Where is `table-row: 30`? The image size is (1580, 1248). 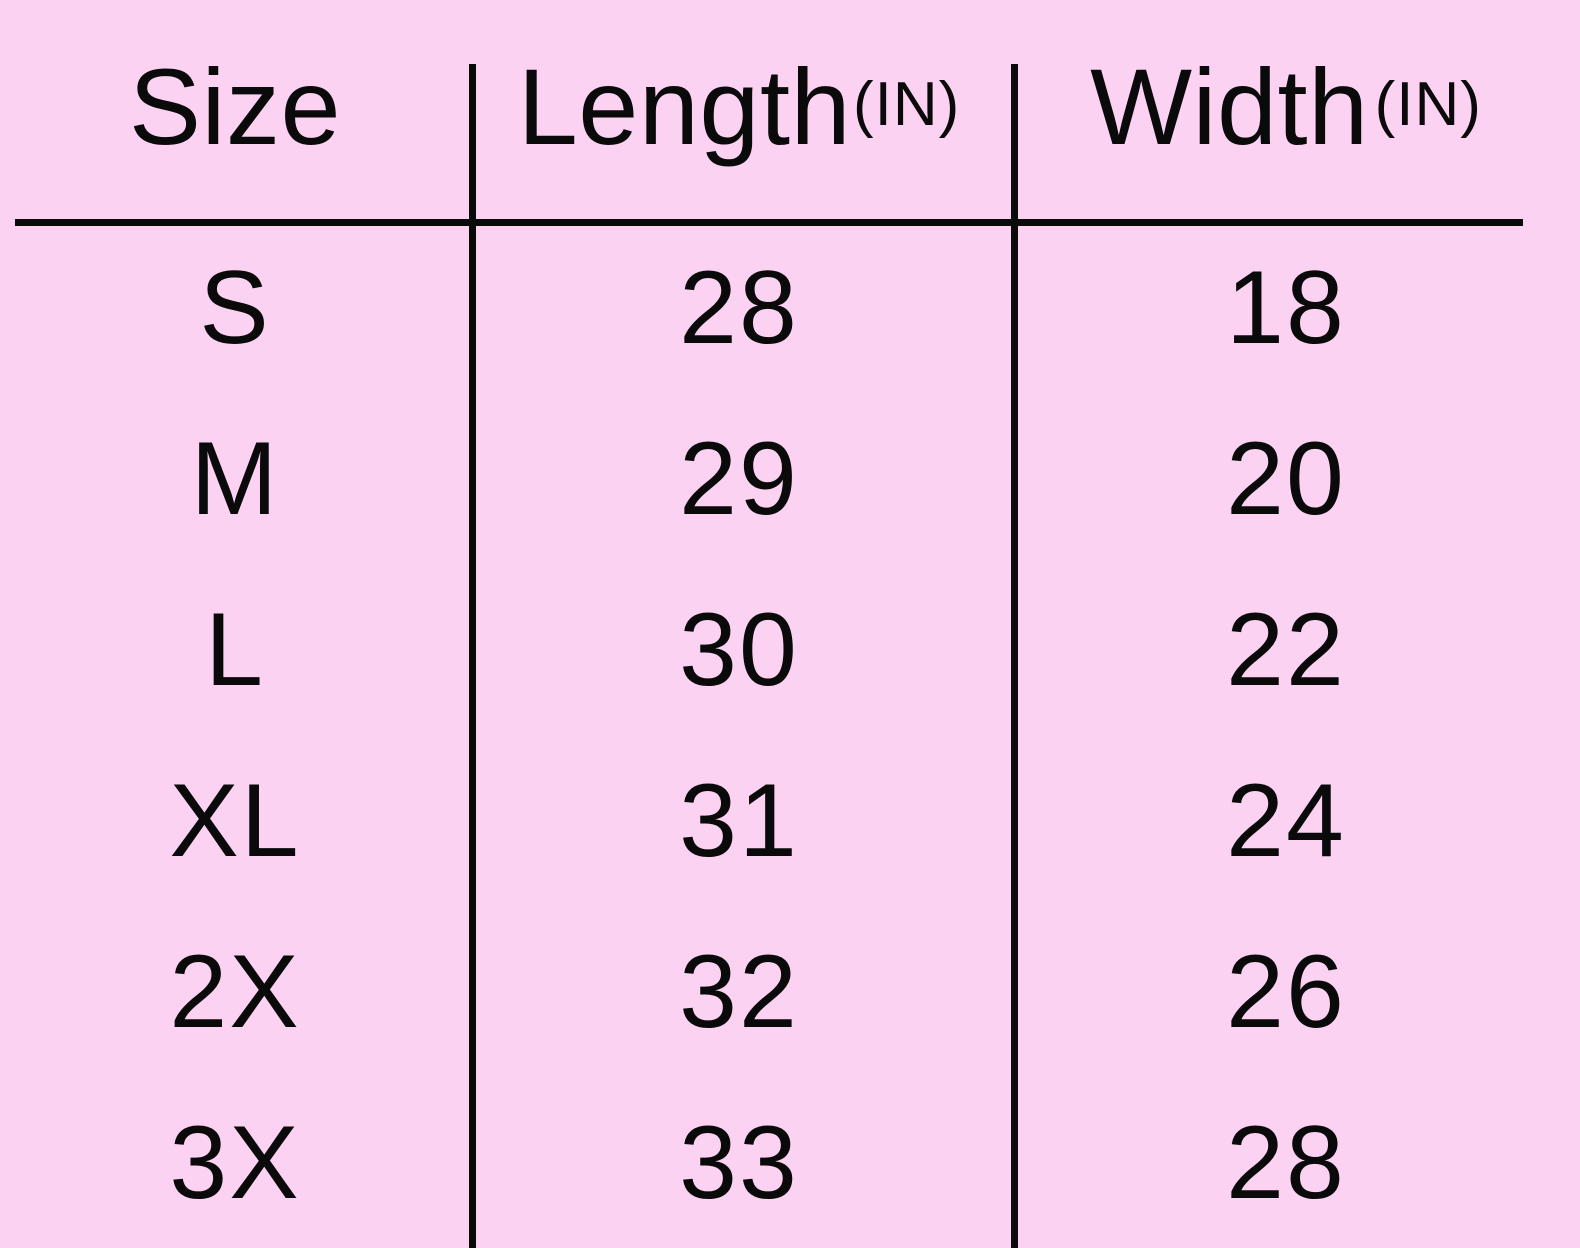 table-row: 30 is located at coordinates (743, 649).